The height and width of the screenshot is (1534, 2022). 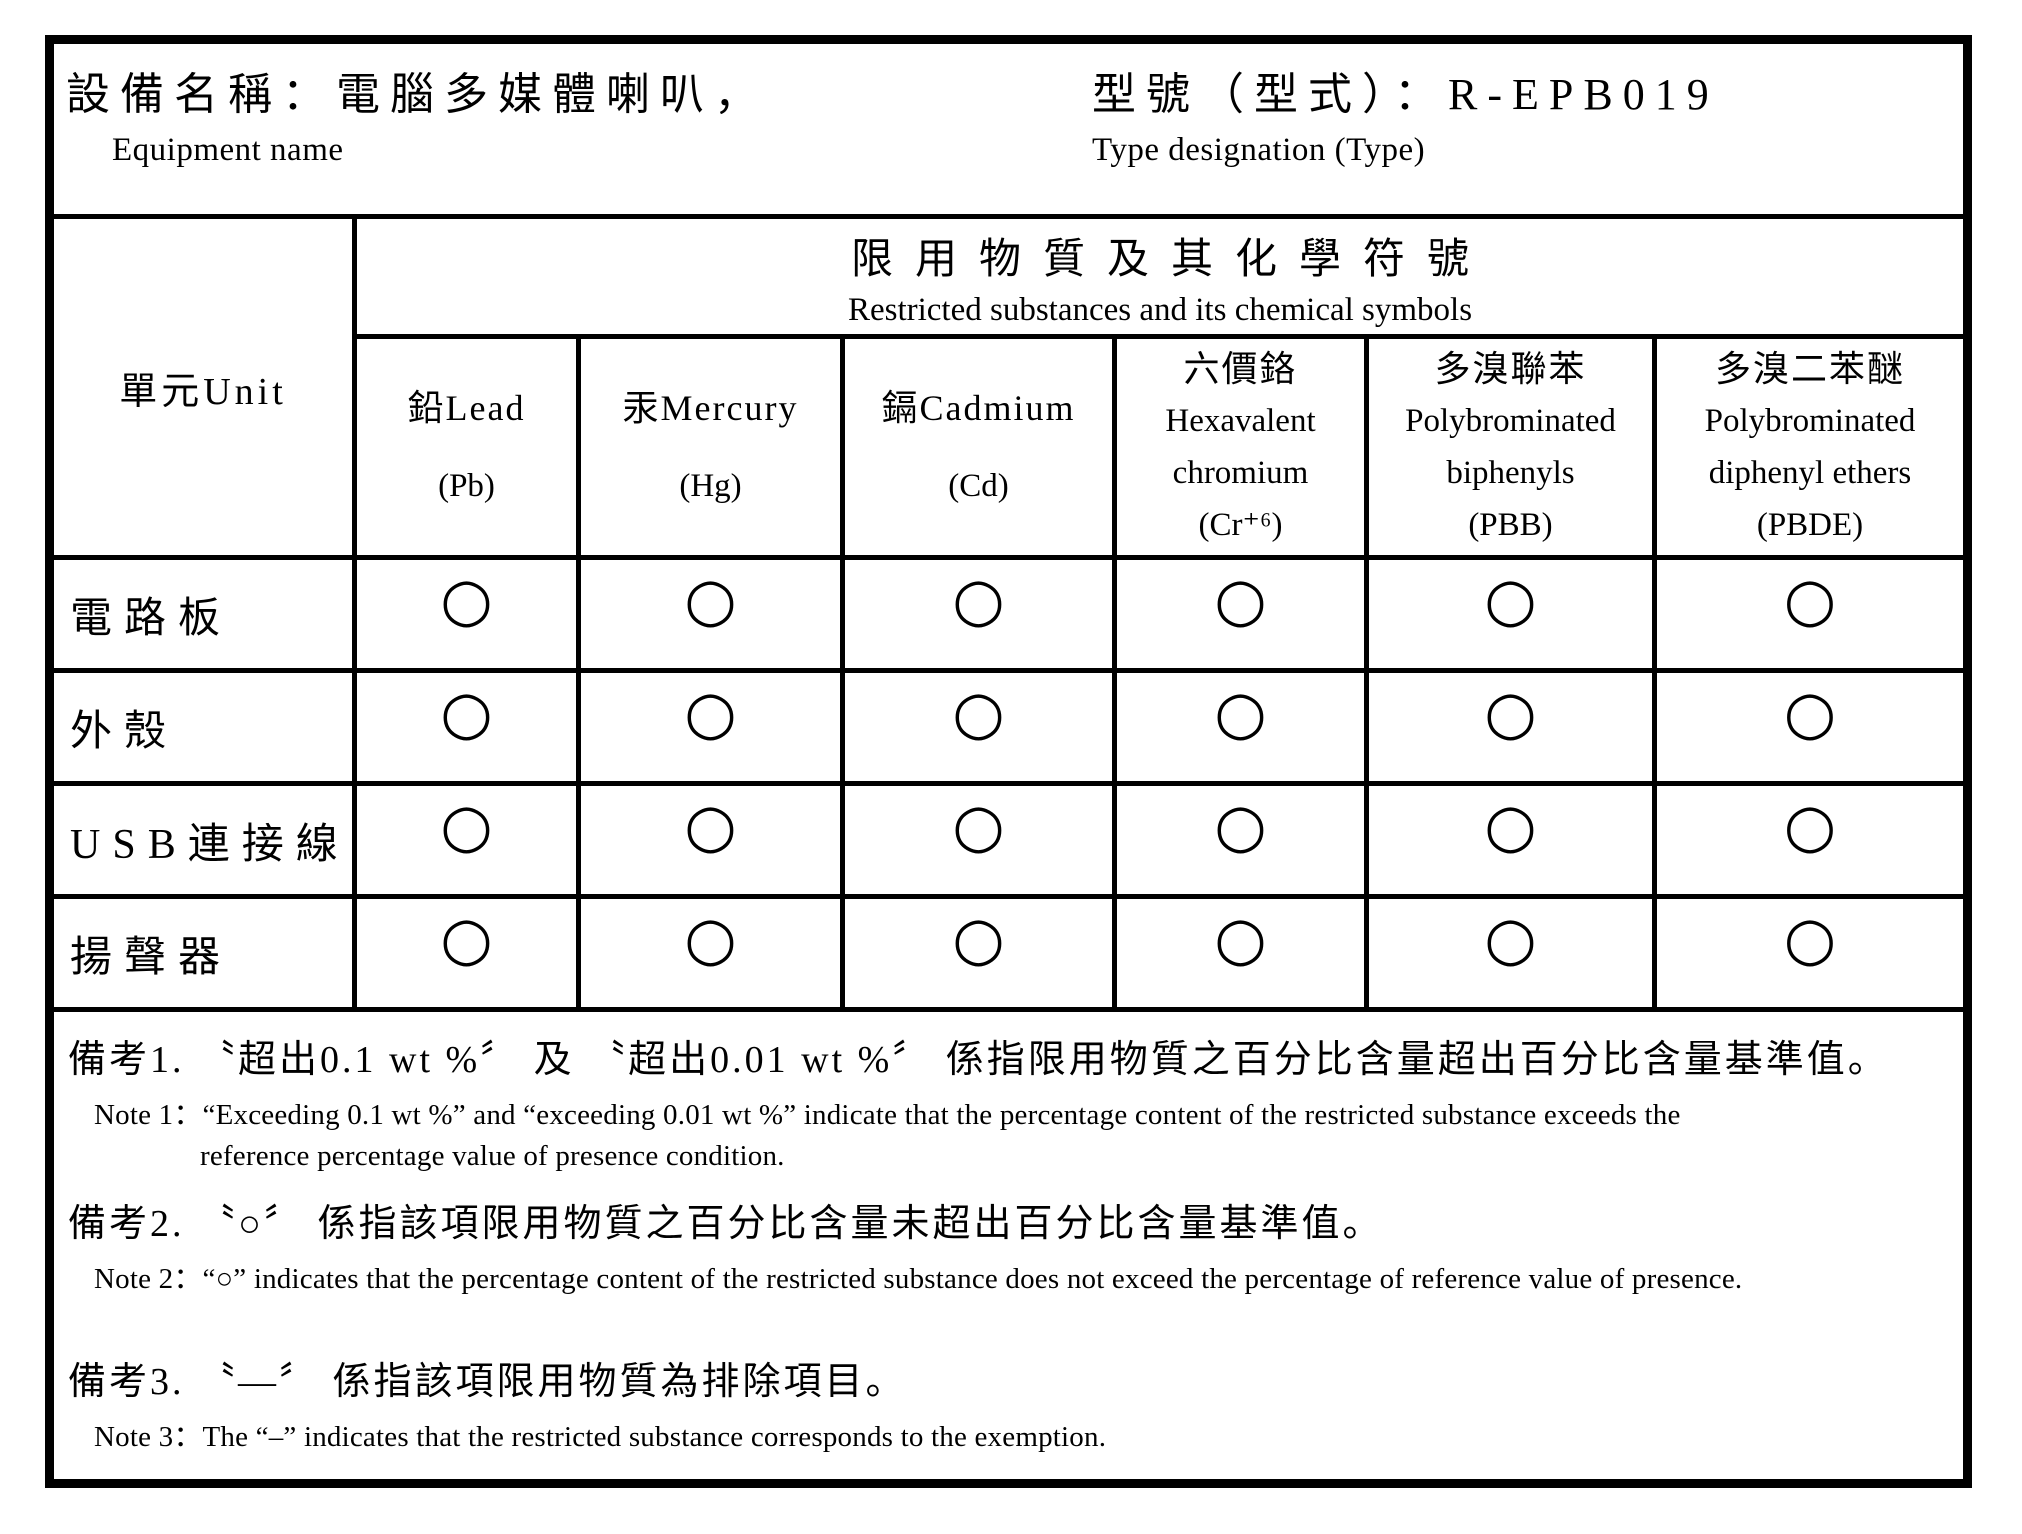 I want to click on equipment-name-label-en: Equipment name, so click(x=228, y=150).